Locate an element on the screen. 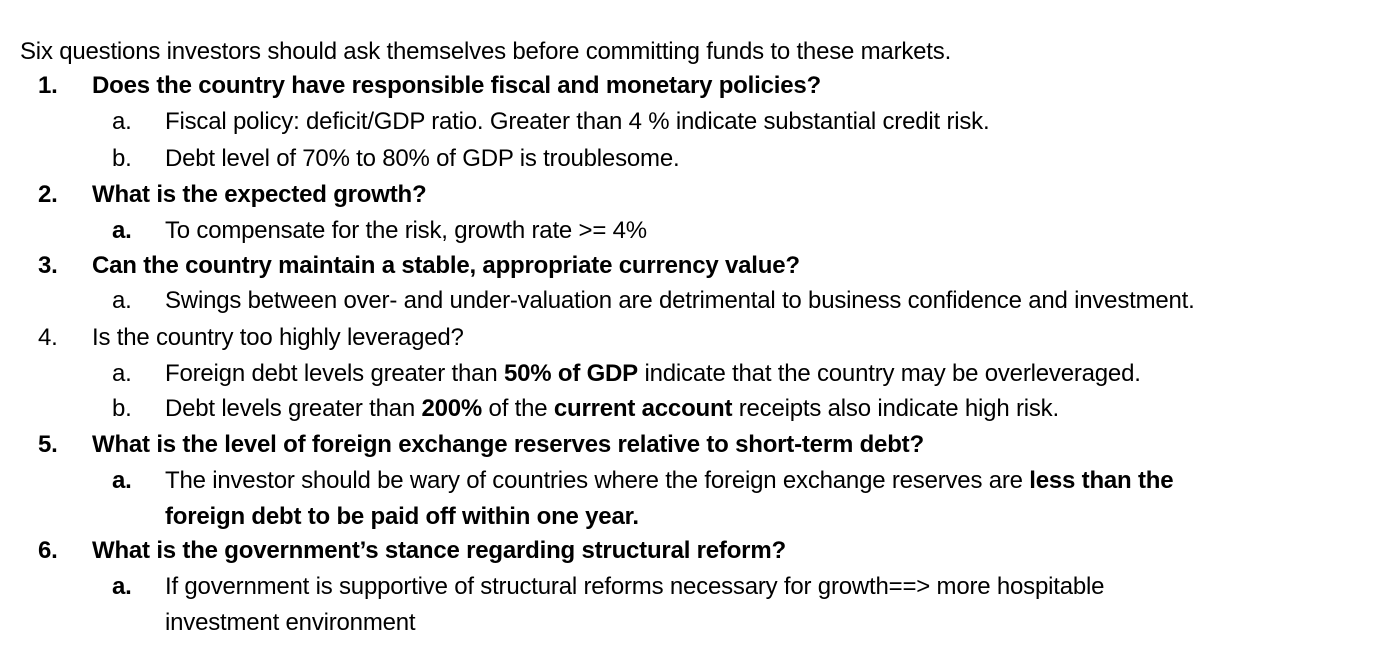 The width and height of the screenshot is (1378, 646). text-run-bold: 200% is located at coordinates (452, 408).